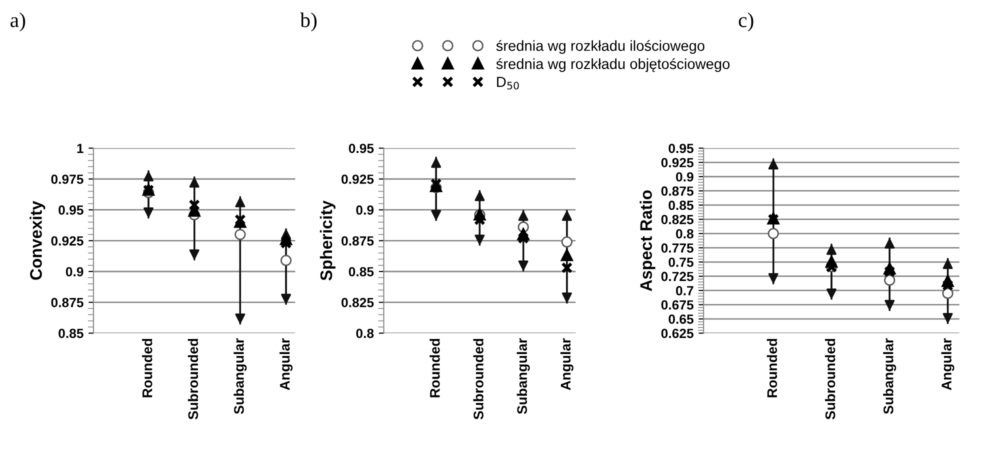 The image size is (984, 449). I want to click on y-axis-title: Aspect Ratio, so click(648, 241).